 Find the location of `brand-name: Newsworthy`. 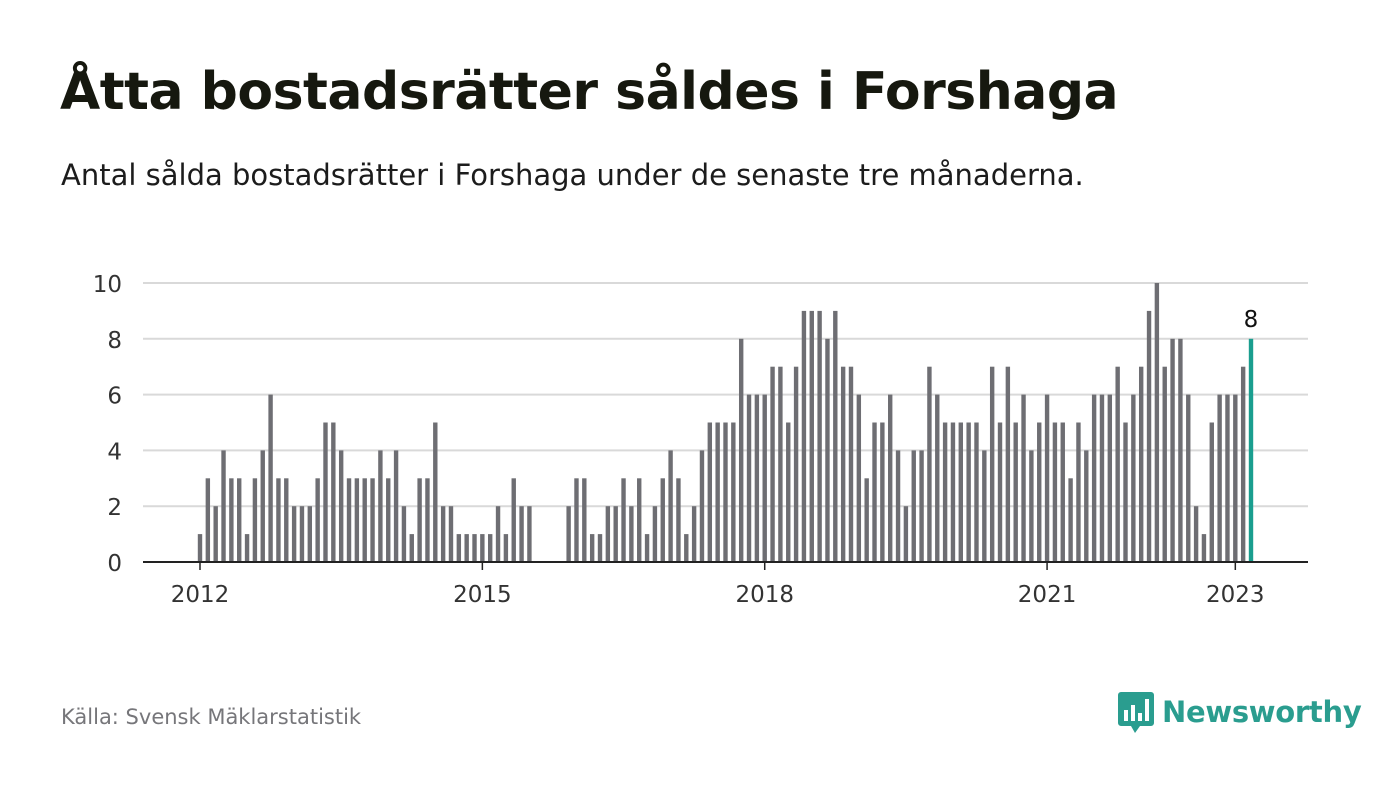

brand-name: Newsworthy is located at coordinates (1262, 712).